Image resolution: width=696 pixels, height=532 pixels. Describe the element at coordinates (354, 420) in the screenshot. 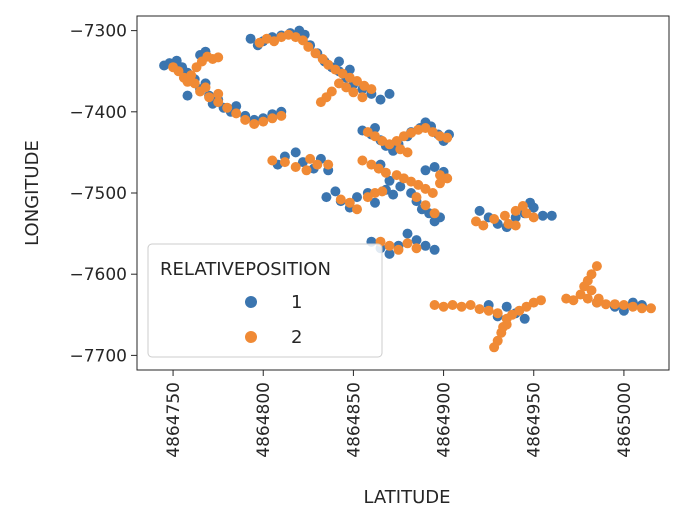

I see `x-tick-label: 4864850` at that location.